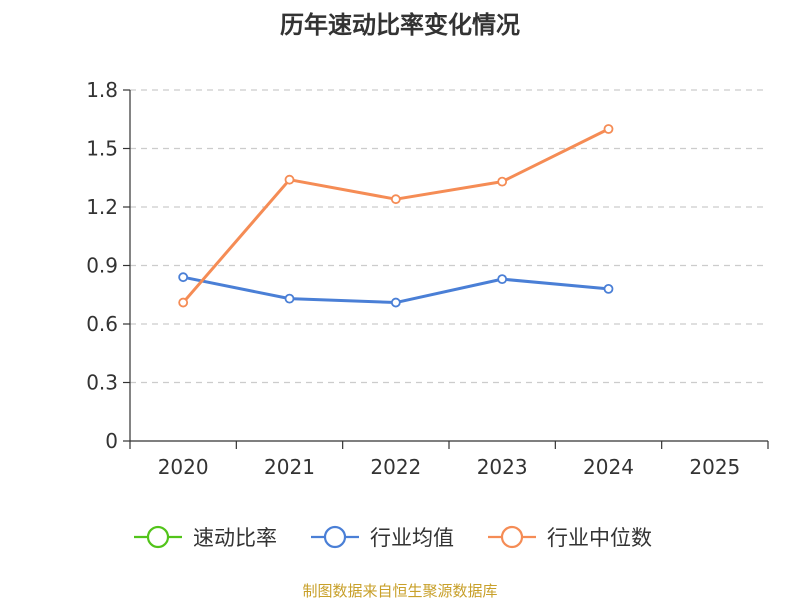 Image resolution: width=800 pixels, height=600 pixels. Describe the element at coordinates (399, 591) in the screenshot. I see `source-note: 制图数据来自恒生聚源数据库` at that location.